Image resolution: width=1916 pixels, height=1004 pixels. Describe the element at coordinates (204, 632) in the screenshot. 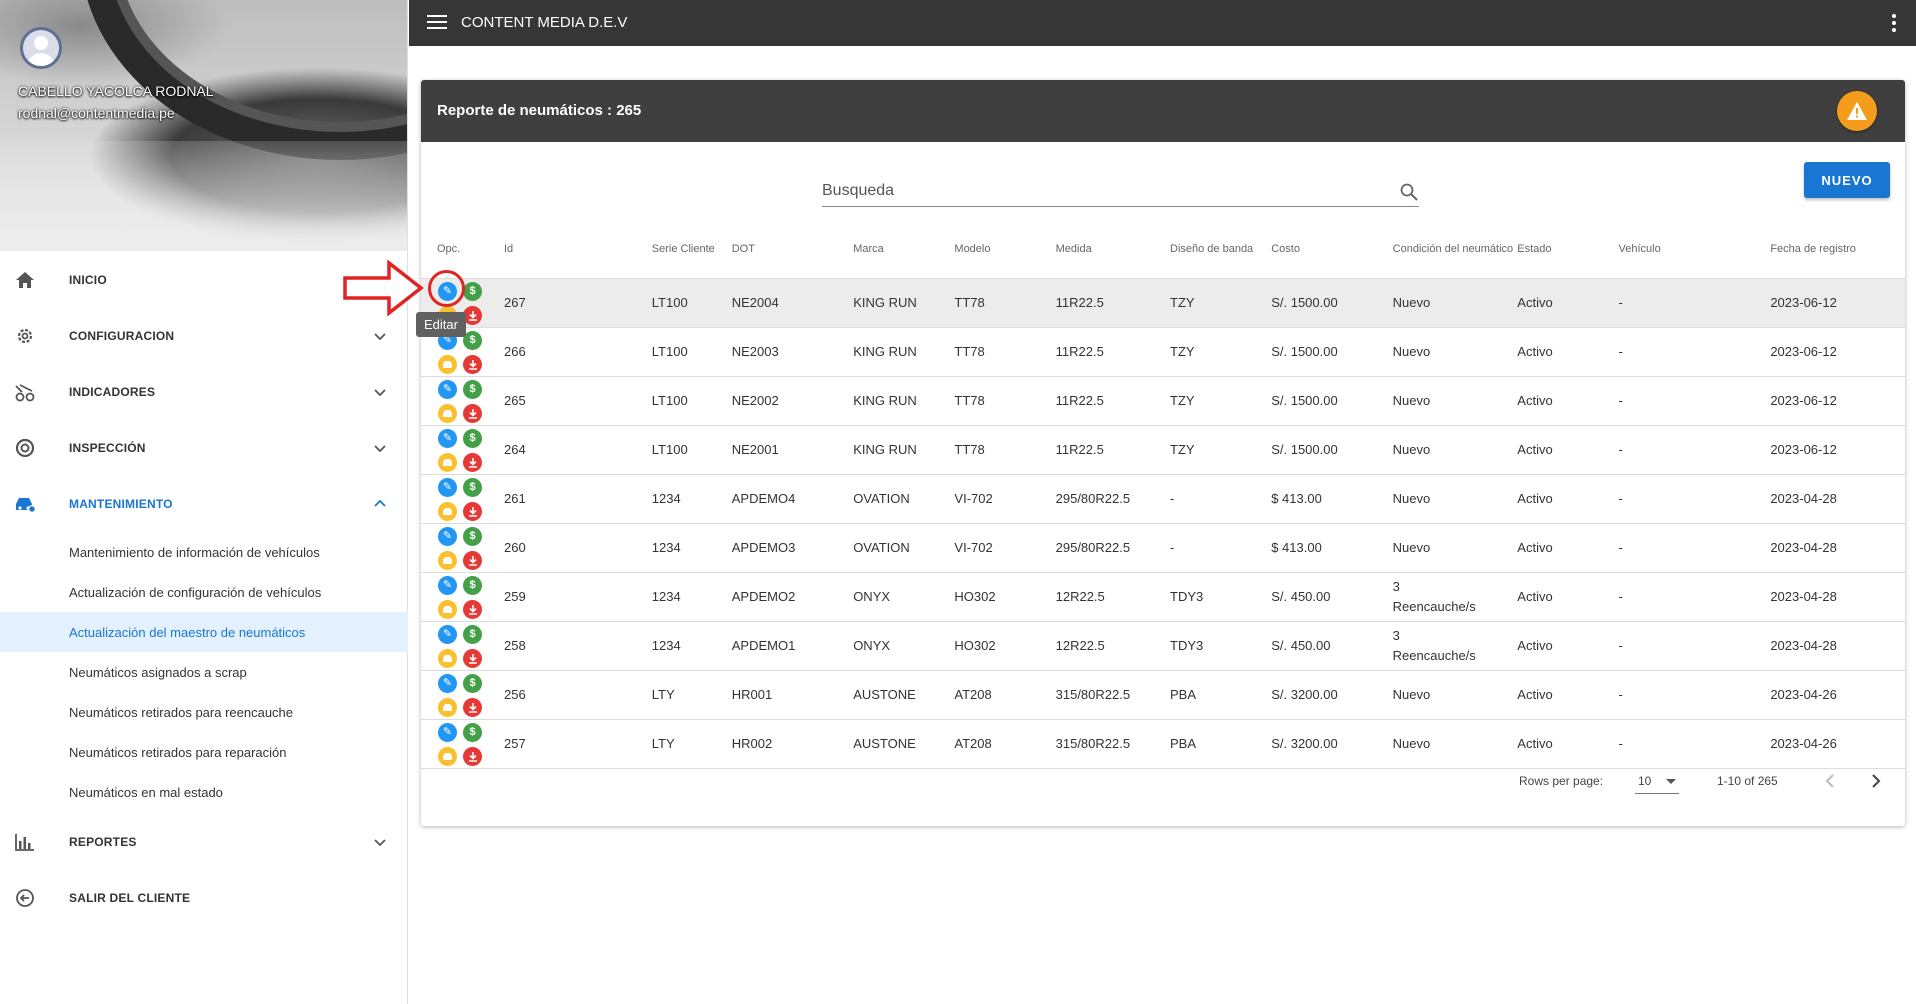

I see `subitem-tire-master: Actualización del maestro de neumáticos` at that location.